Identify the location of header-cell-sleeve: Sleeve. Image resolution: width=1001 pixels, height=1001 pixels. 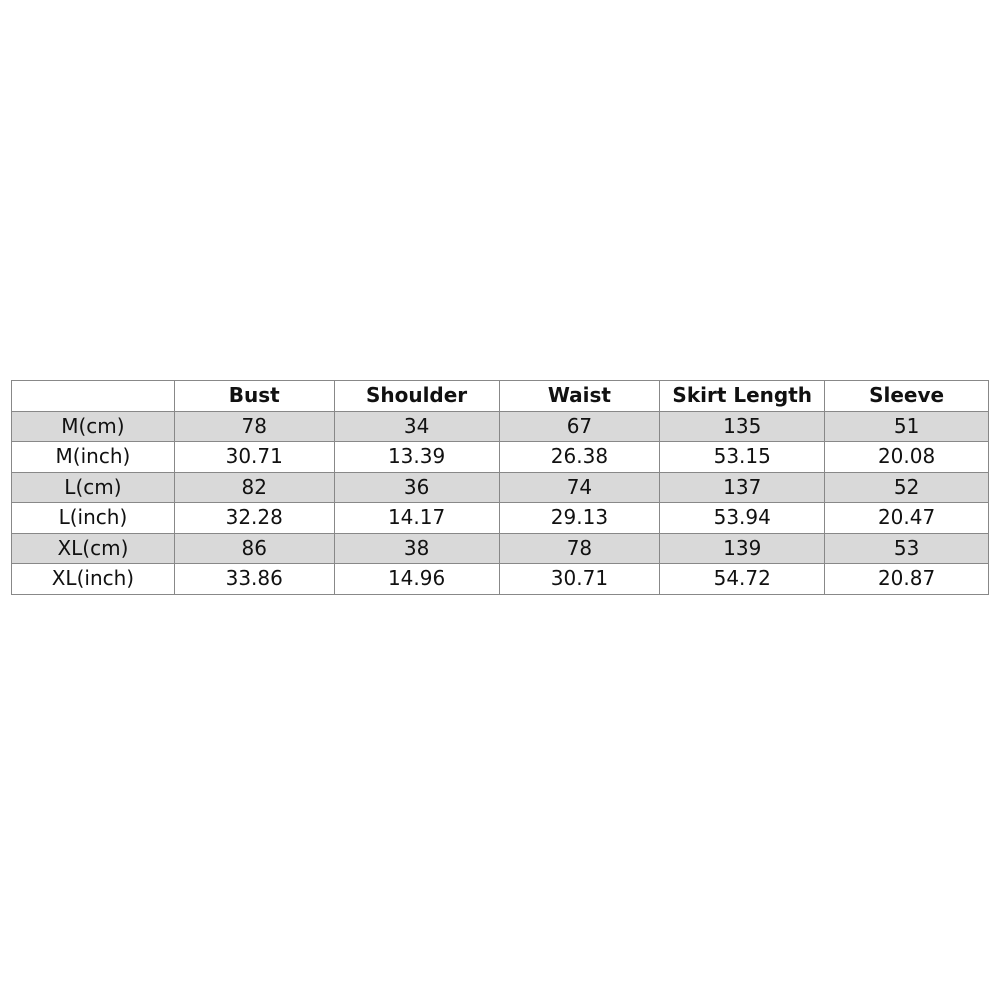
(906, 396).